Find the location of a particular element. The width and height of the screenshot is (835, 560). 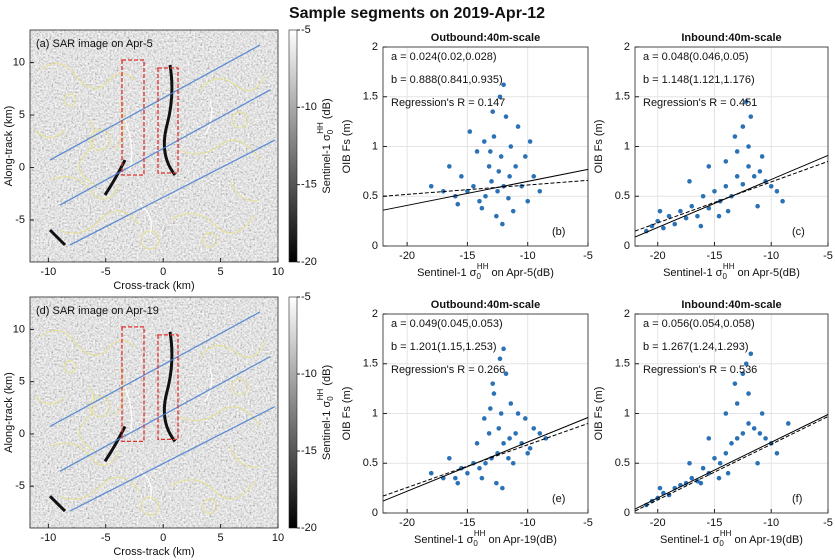

panel-letter: (e) is located at coordinates (558, 499).